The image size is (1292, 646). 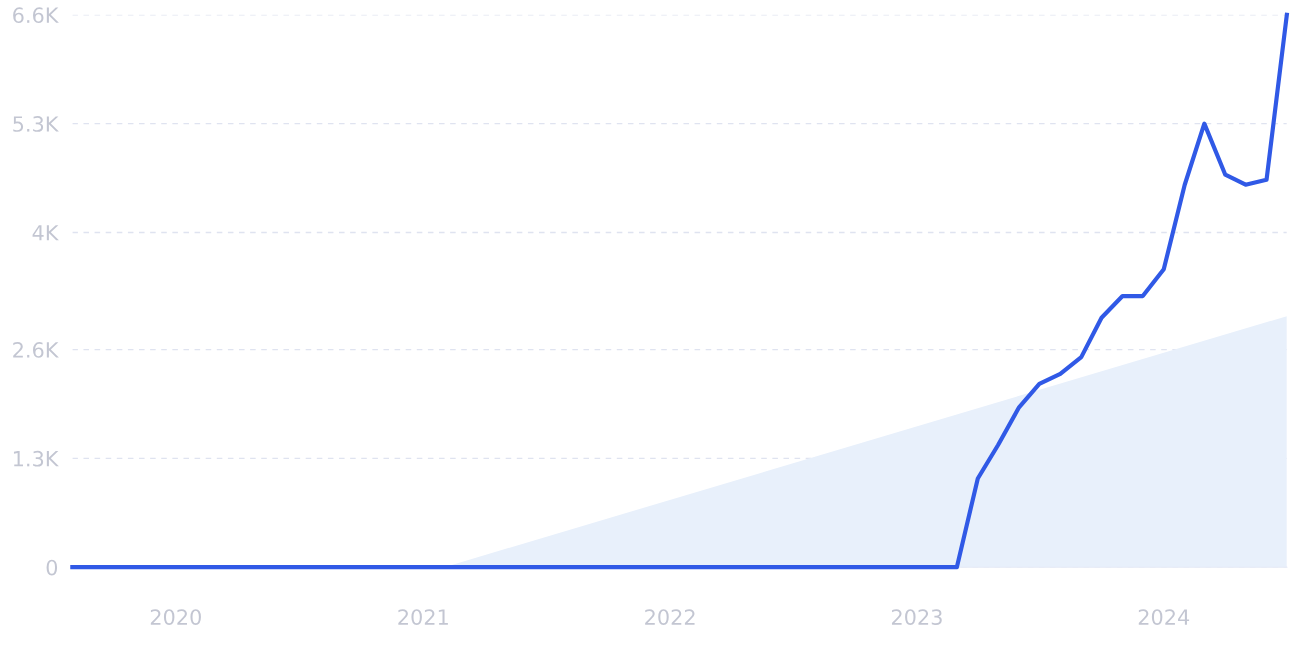 I want to click on x-tick-label: 2021, so click(x=423, y=617).